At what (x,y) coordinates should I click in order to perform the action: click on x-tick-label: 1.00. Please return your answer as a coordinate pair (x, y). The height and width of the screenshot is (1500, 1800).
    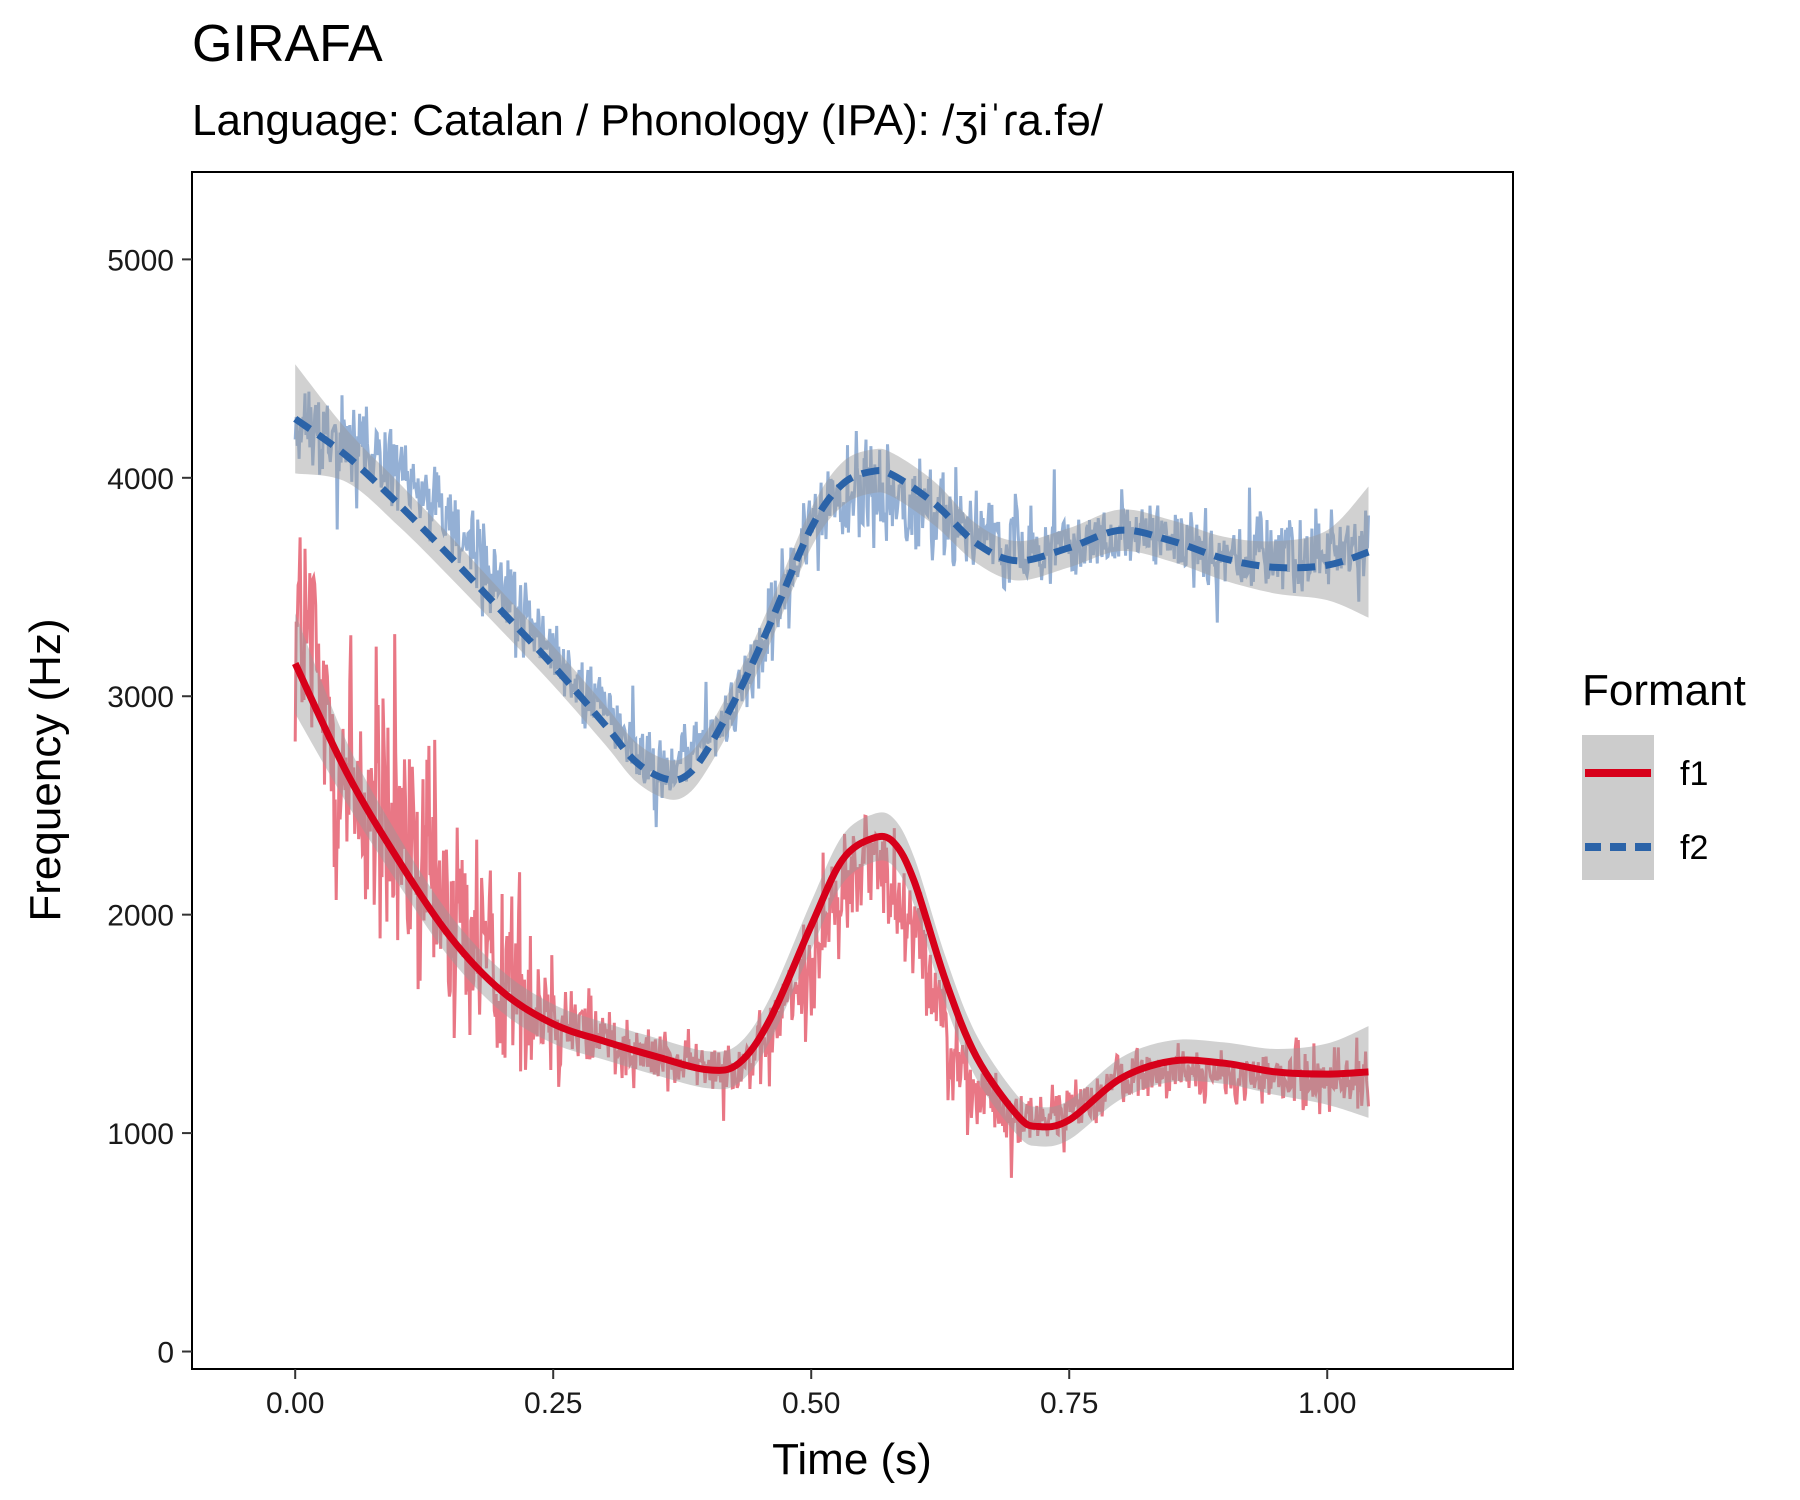
    Looking at the image, I should click on (1327, 1403).